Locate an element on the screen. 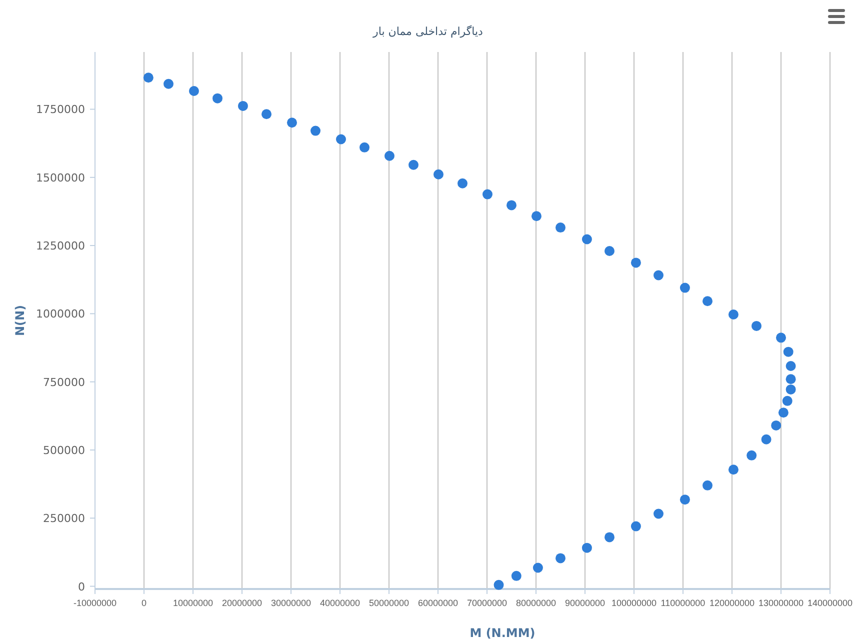 The image size is (856, 642). y-tick-label: 1500000 is located at coordinates (60, 177).